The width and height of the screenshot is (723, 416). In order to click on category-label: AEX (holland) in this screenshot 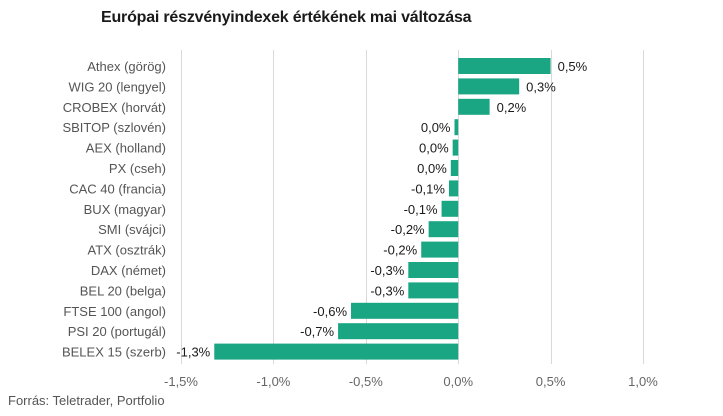, I will do `click(126, 148)`.